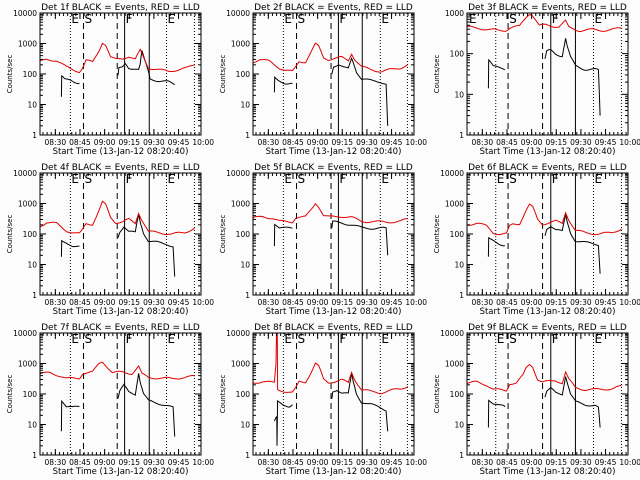  Describe the element at coordinates (120, 168) in the screenshot. I see `chart-title: Det 4f BLACK = Events, RED = LLD` at that location.